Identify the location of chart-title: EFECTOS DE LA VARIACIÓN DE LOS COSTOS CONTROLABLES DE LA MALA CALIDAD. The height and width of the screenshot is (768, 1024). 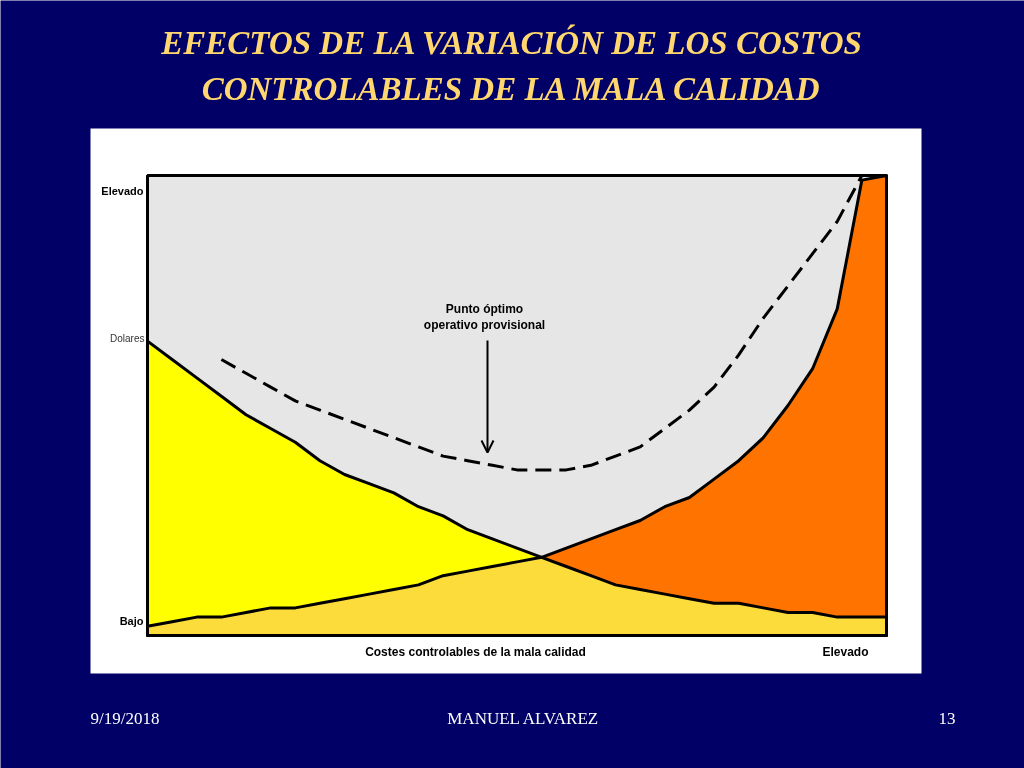
(511, 65).